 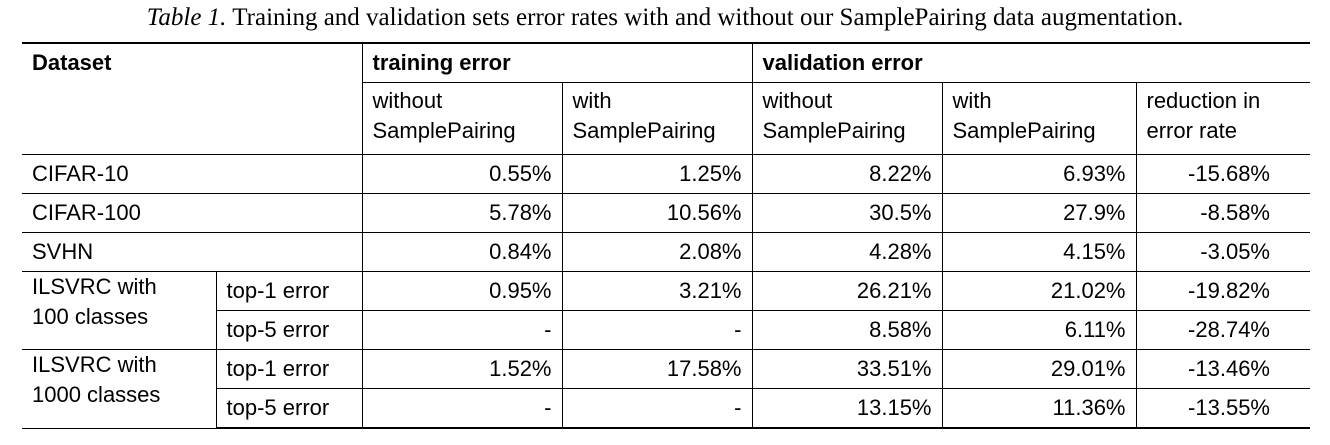 I want to click on cell-val-with: 21.02%, so click(x=1038, y=291).